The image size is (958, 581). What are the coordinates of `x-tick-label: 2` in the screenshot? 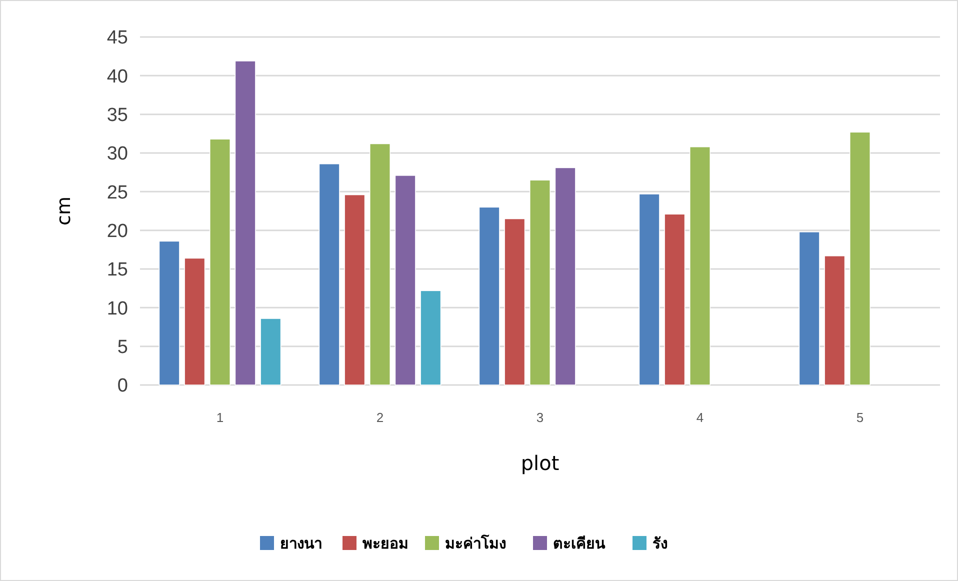 It's located at (380, 417).